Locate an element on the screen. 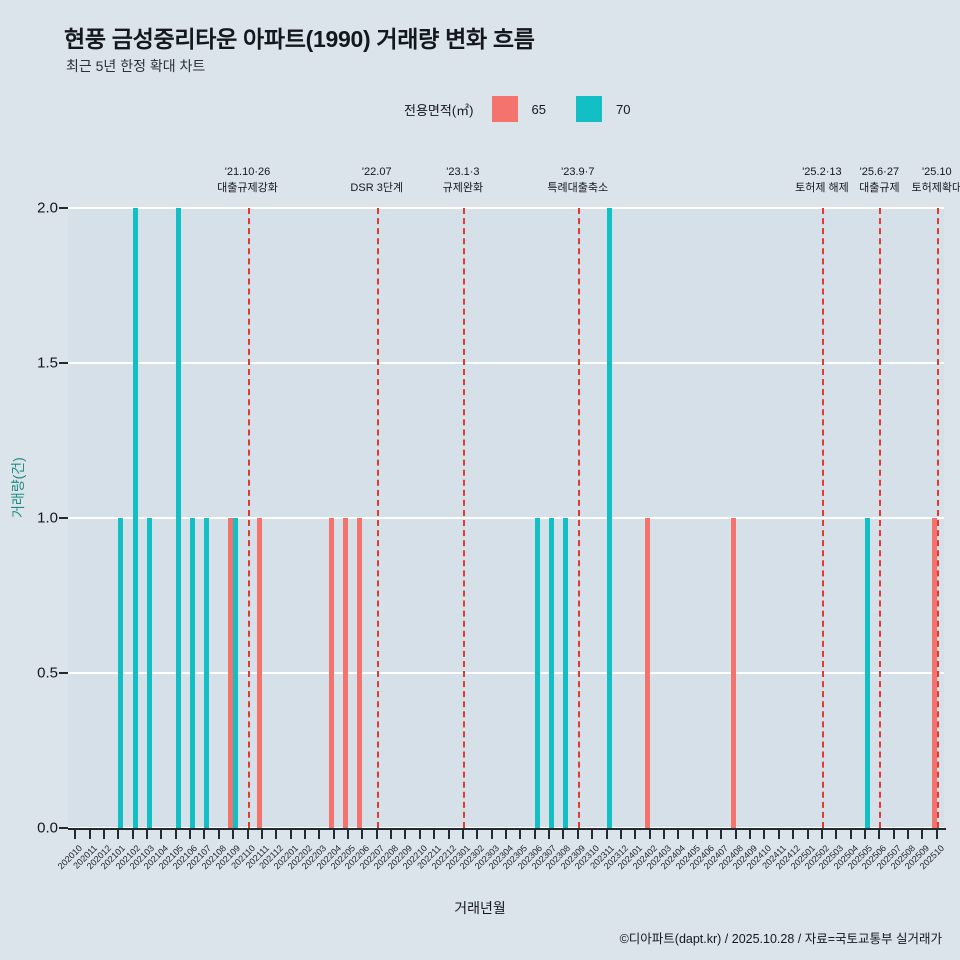 The image size is (960, 960). y-tick-label: 0.0 is located at coordinates (47, 828).